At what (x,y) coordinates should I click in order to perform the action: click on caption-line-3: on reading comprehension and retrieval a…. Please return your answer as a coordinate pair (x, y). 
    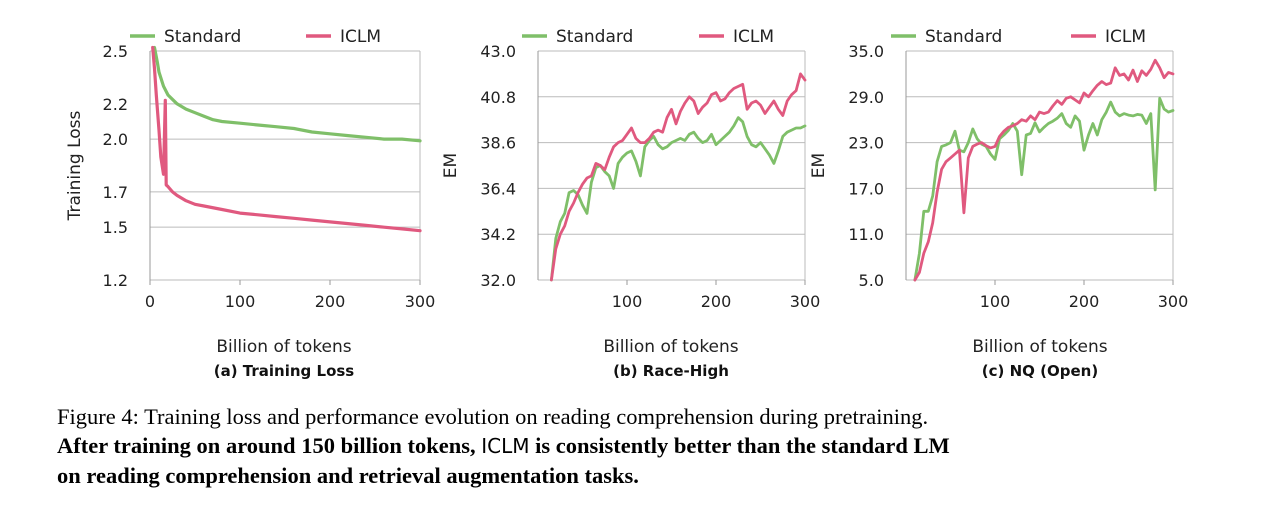
    Looking at the image, I should click on (642, 475).